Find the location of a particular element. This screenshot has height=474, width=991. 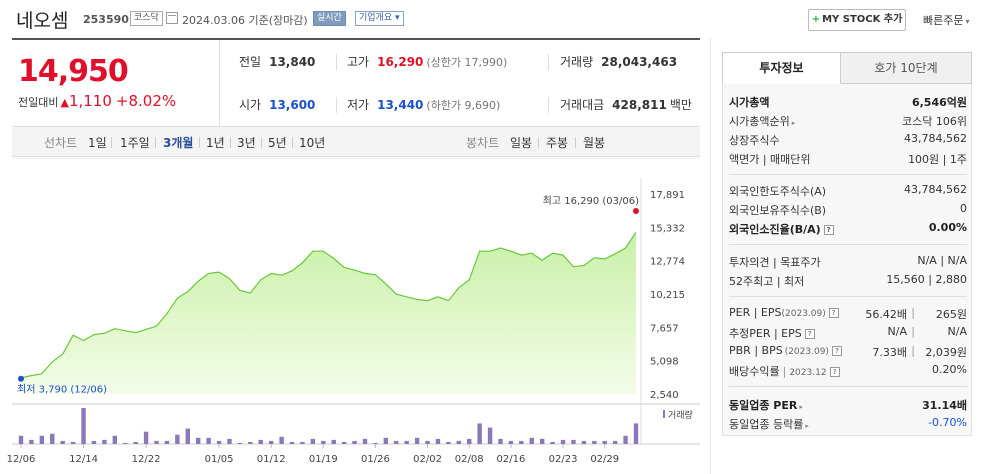

y-tick-label: 12,774 is located at coordinates (667, 262).